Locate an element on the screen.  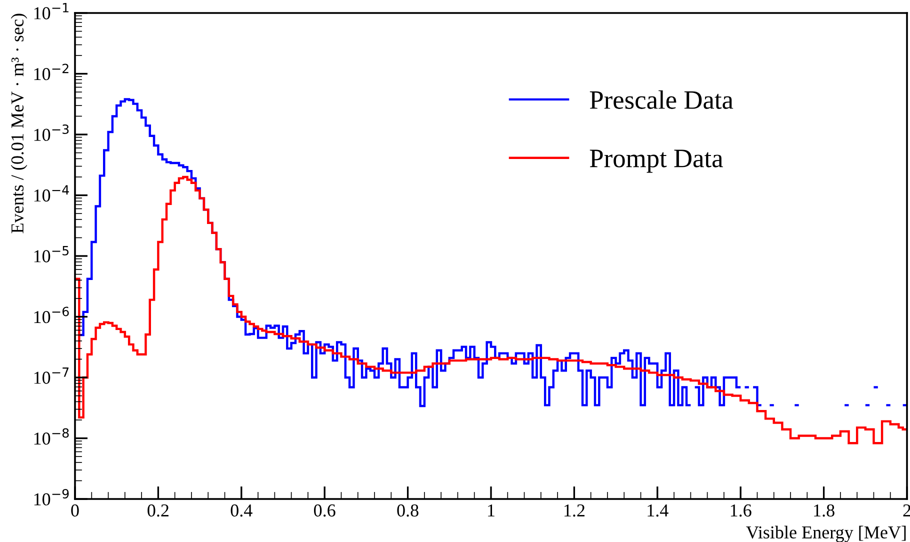
y-tick-label: 10$^{−7}$ is located at coordinates (51, 376).